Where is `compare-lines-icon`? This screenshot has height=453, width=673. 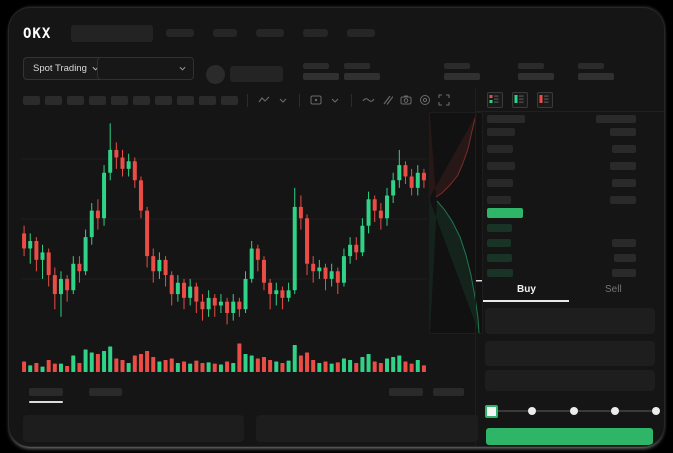 compare-lines-icon is located at coordinates (387, 100).